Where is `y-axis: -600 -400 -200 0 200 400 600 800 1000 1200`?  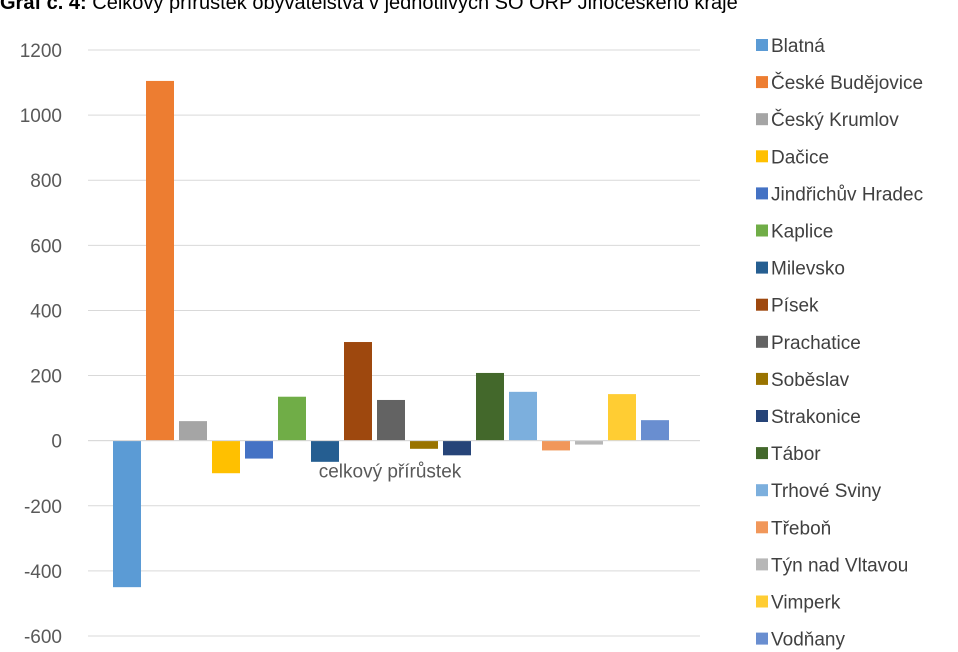
y-axis: -600 -400 -200 0 200 400 600 800 1000 1200 is located at coordinates (41, 344).